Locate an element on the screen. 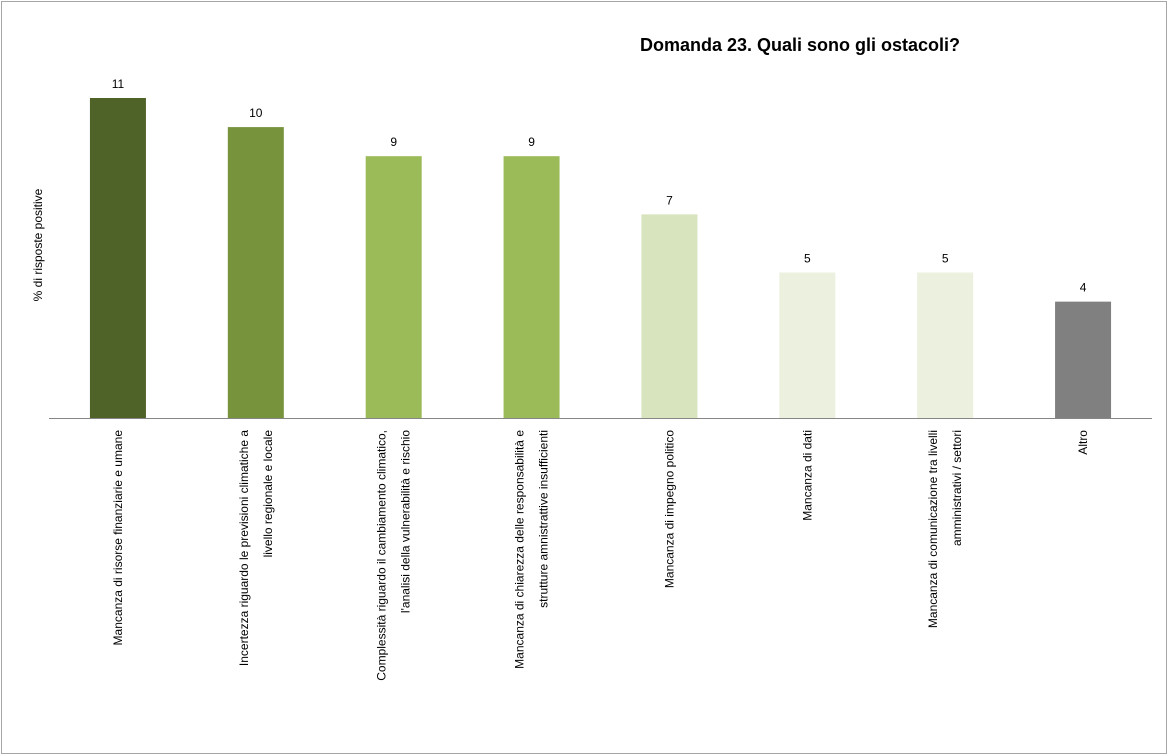 The width and height of the screenshot is (1169, 756). x-tick-label: Mancanza di dati is located at coordinates (807, 475).